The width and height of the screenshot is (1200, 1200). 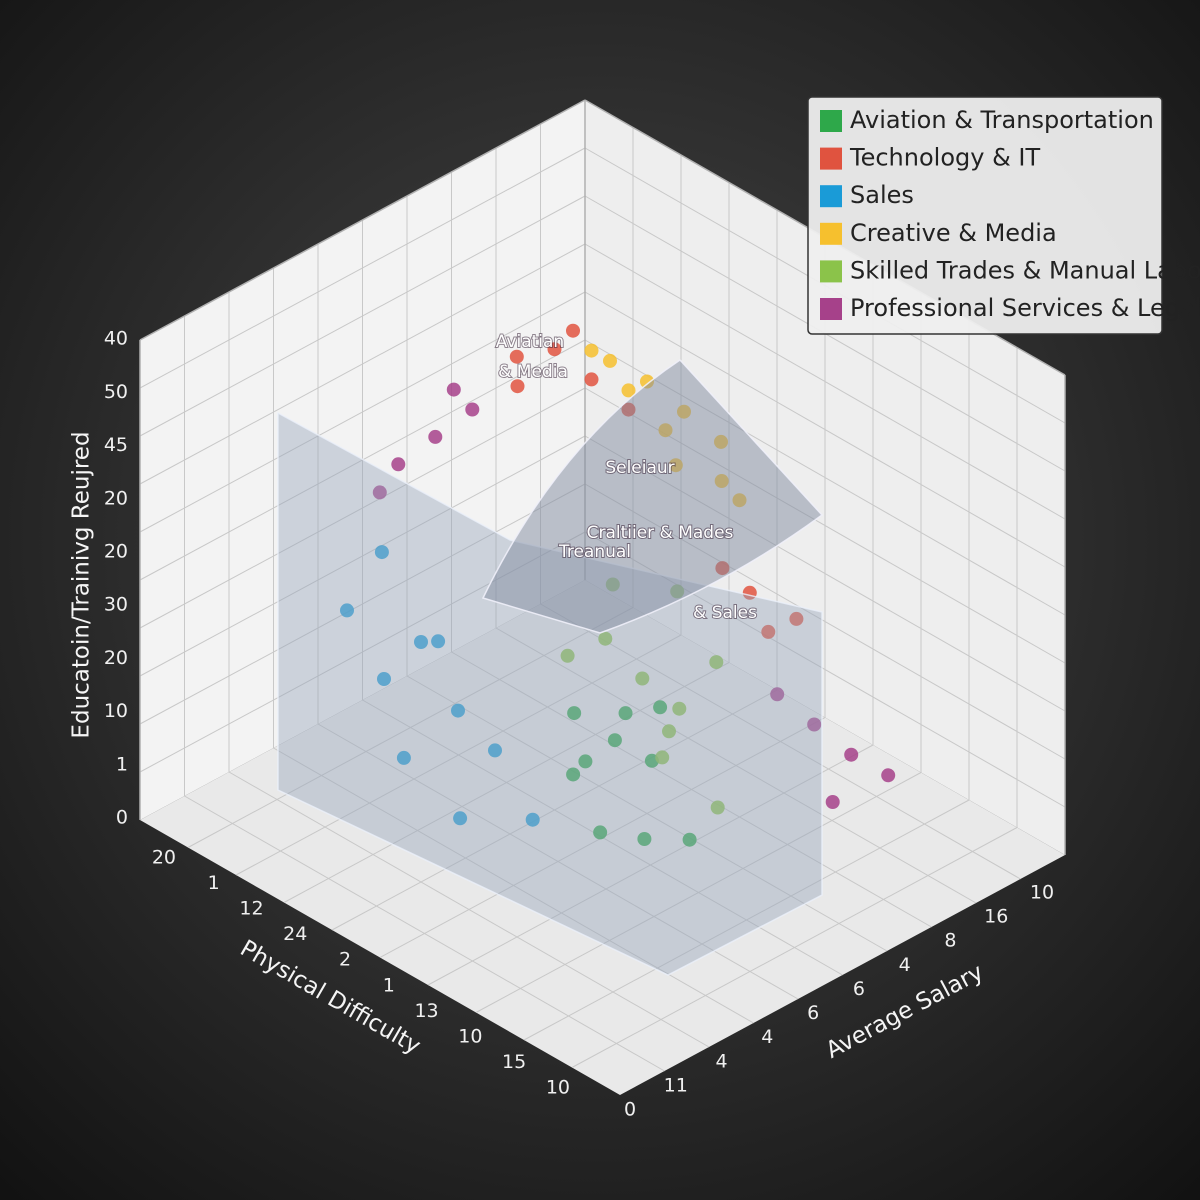 I want to click on x-tick-label: 6, so click(x=813, y=1013).